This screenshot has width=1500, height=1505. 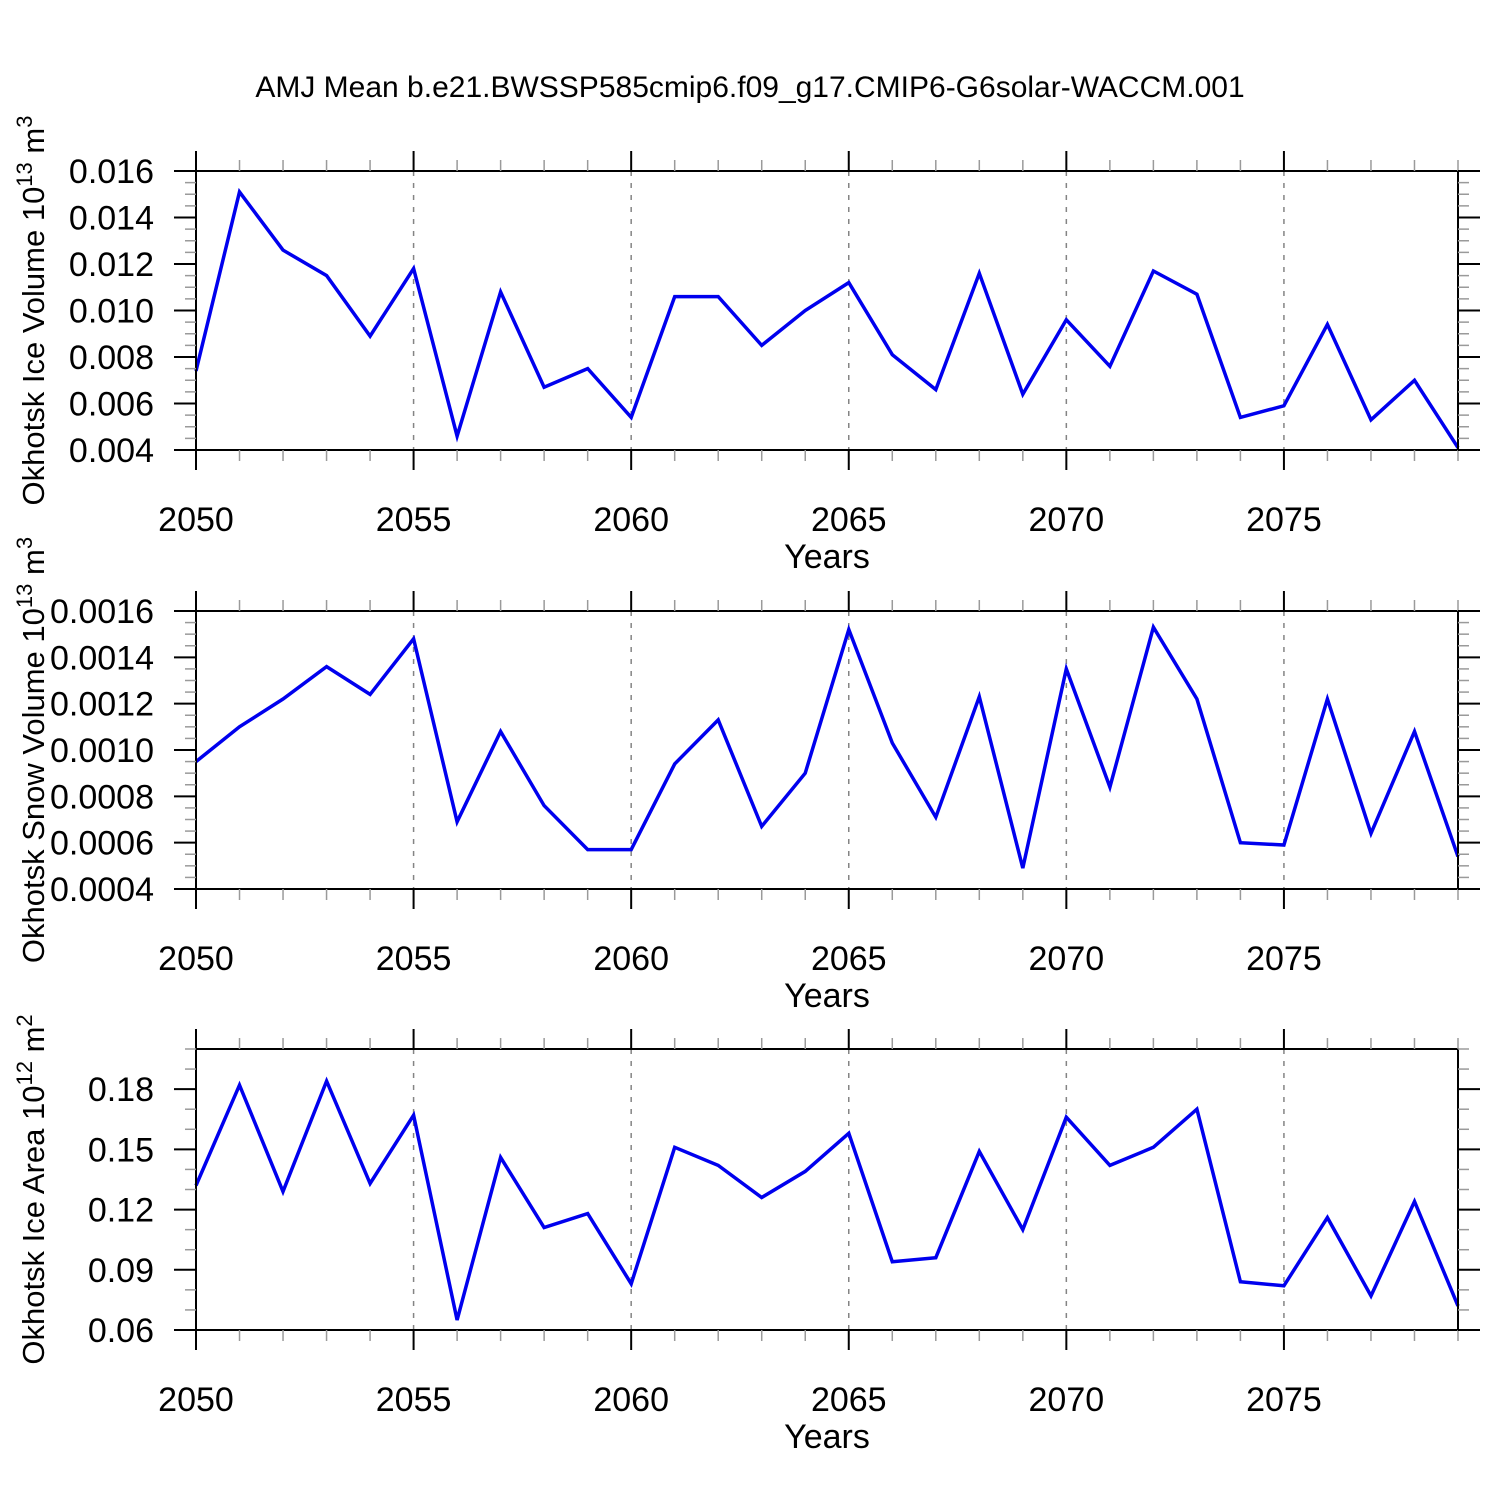 I want to click on y-tick-label: 0.0014, so click(x=102, y=658).